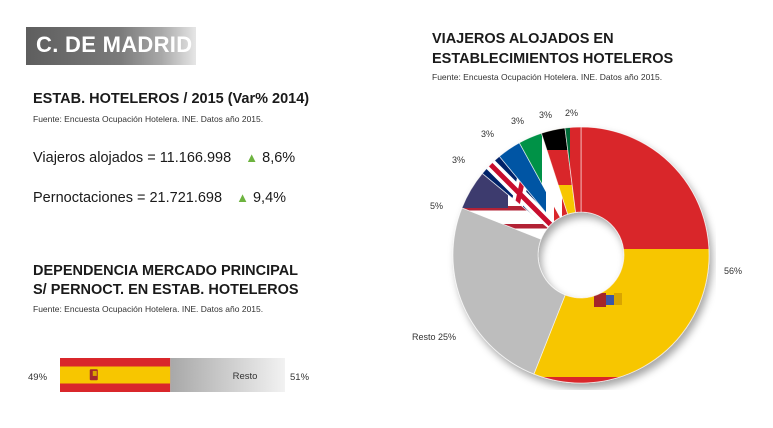  Describe the element at coordinates (553, 59) in the screenshot. I see `chart-title-line2: ESTABLECIMIENTOS HOTELEROS` at that location.